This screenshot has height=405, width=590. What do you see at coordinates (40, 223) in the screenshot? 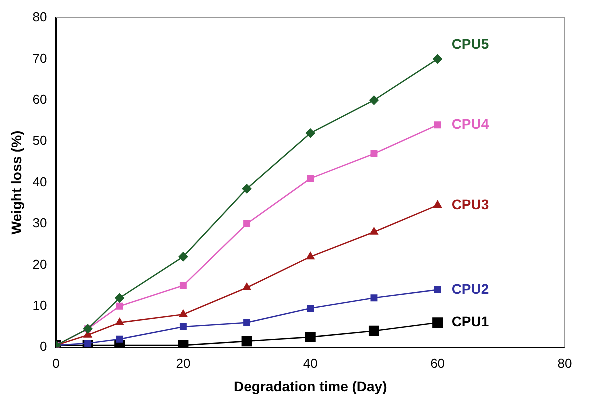
I see `y-tick-label: 30` at bounding box center [40, 223].